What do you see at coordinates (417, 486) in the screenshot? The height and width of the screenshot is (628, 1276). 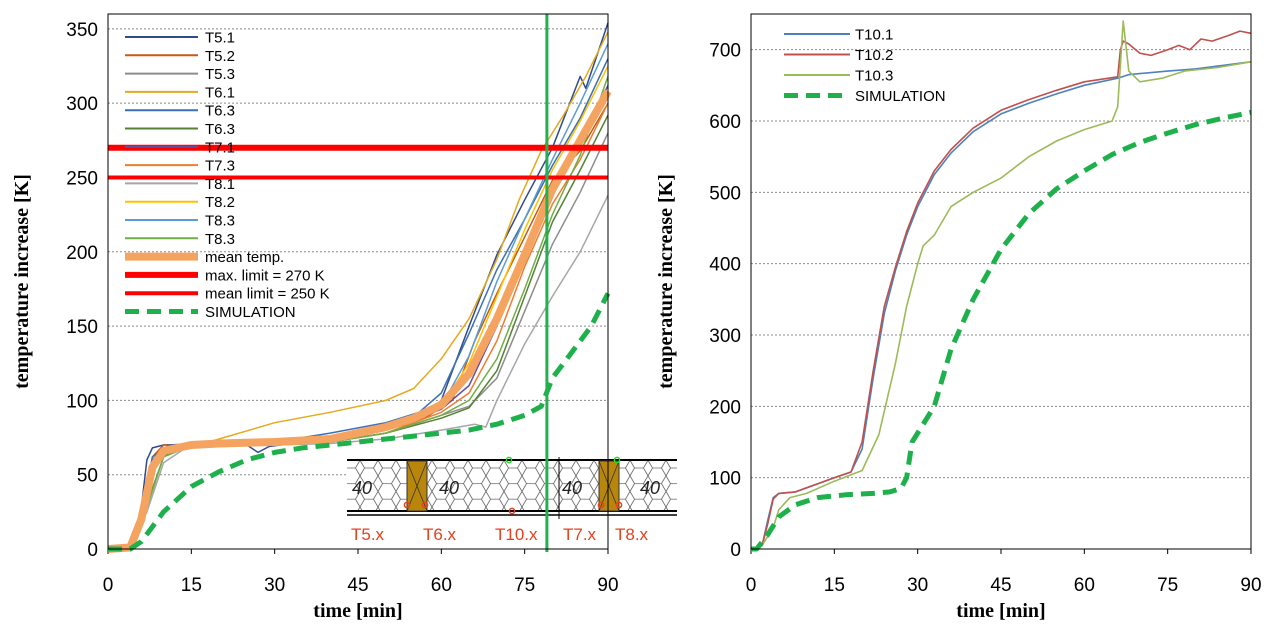 I see `stud-left-hatch` at bounding box center [417, 486].